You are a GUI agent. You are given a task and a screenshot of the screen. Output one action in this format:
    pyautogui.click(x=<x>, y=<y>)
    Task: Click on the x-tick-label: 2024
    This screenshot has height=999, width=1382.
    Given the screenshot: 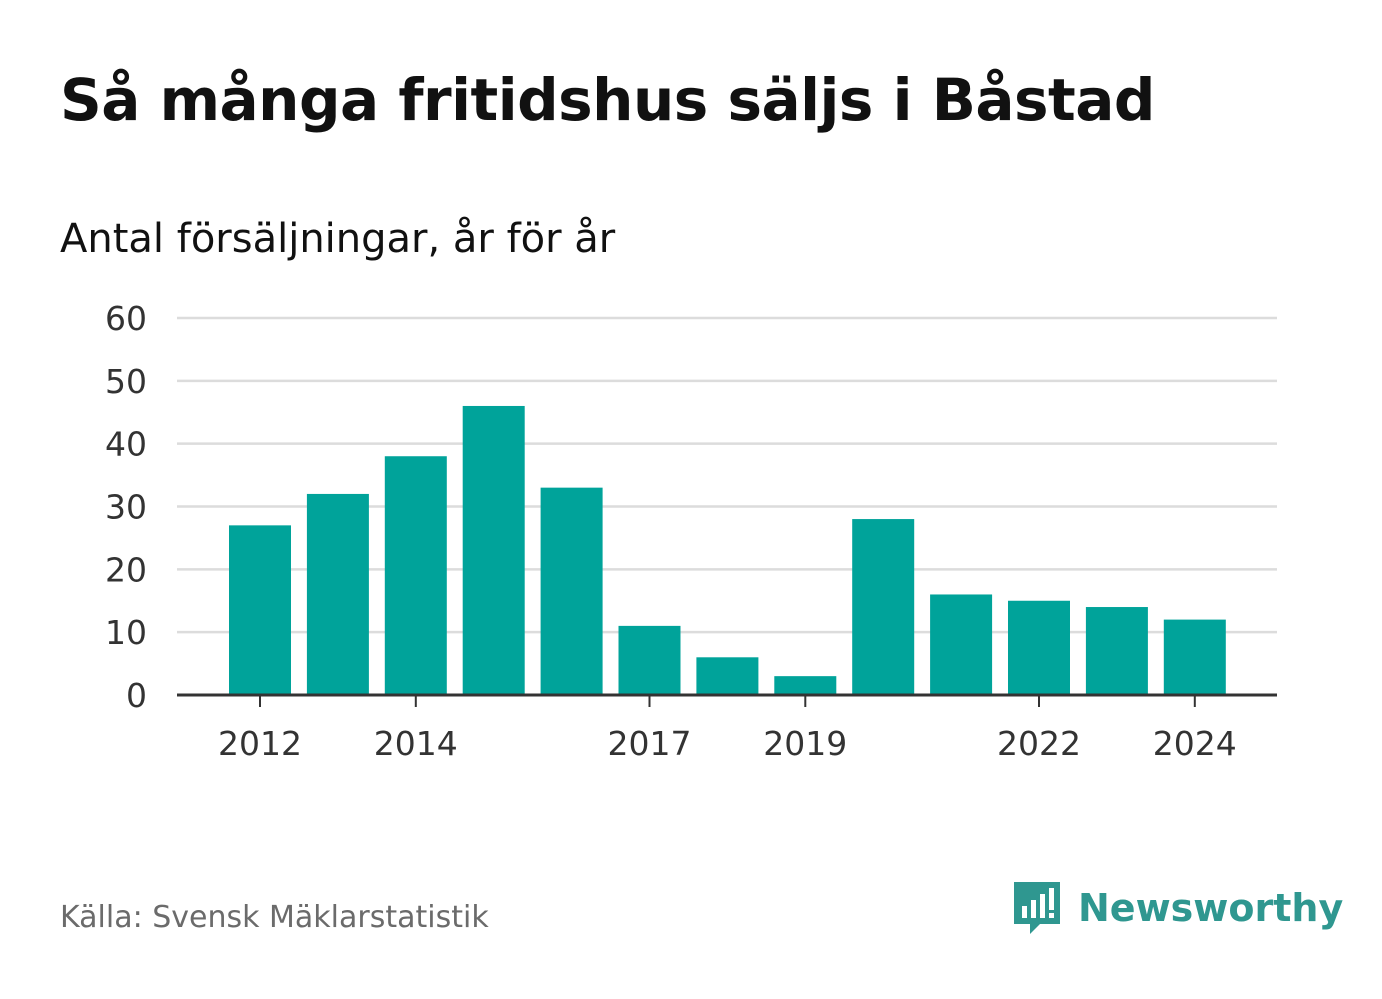 What is the action you would take?
    pyautogui.click(x=1195, y=743)
    